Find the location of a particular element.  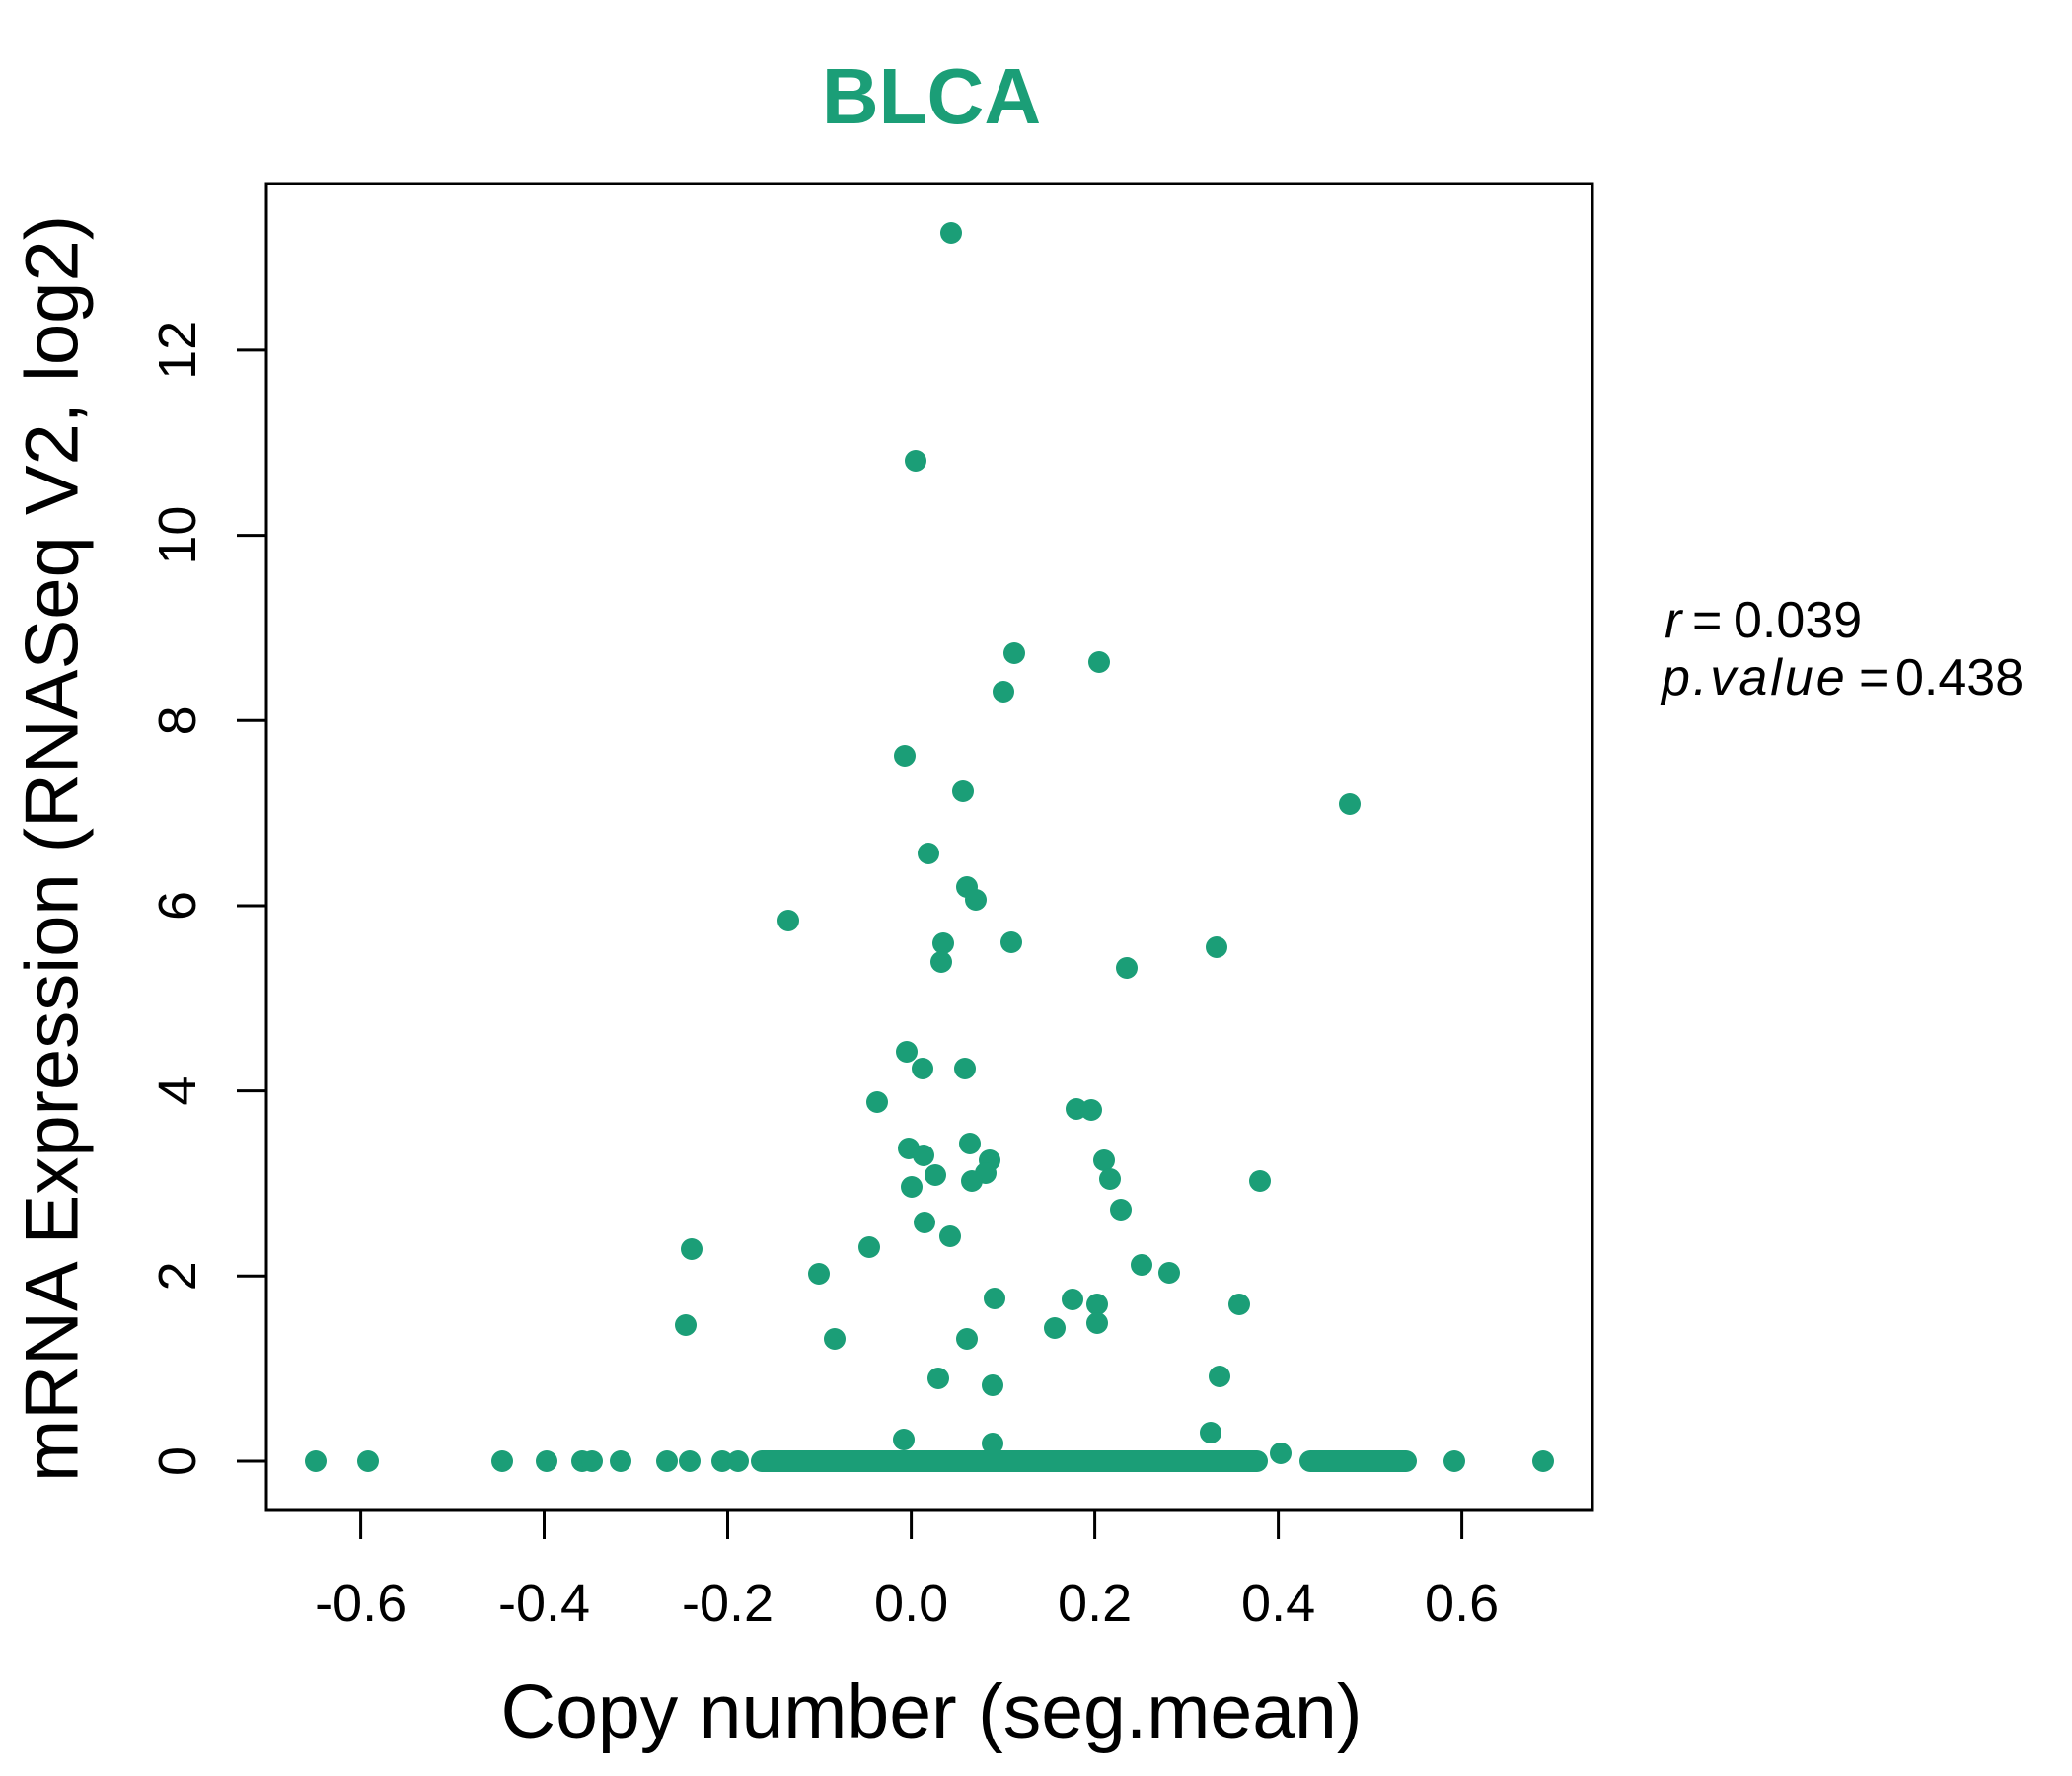

svg-text:mRNA Expression (RNASeq V2, lo: mRNA Expression (RNASeq V2, log2) is located at coordinates (53, 849).